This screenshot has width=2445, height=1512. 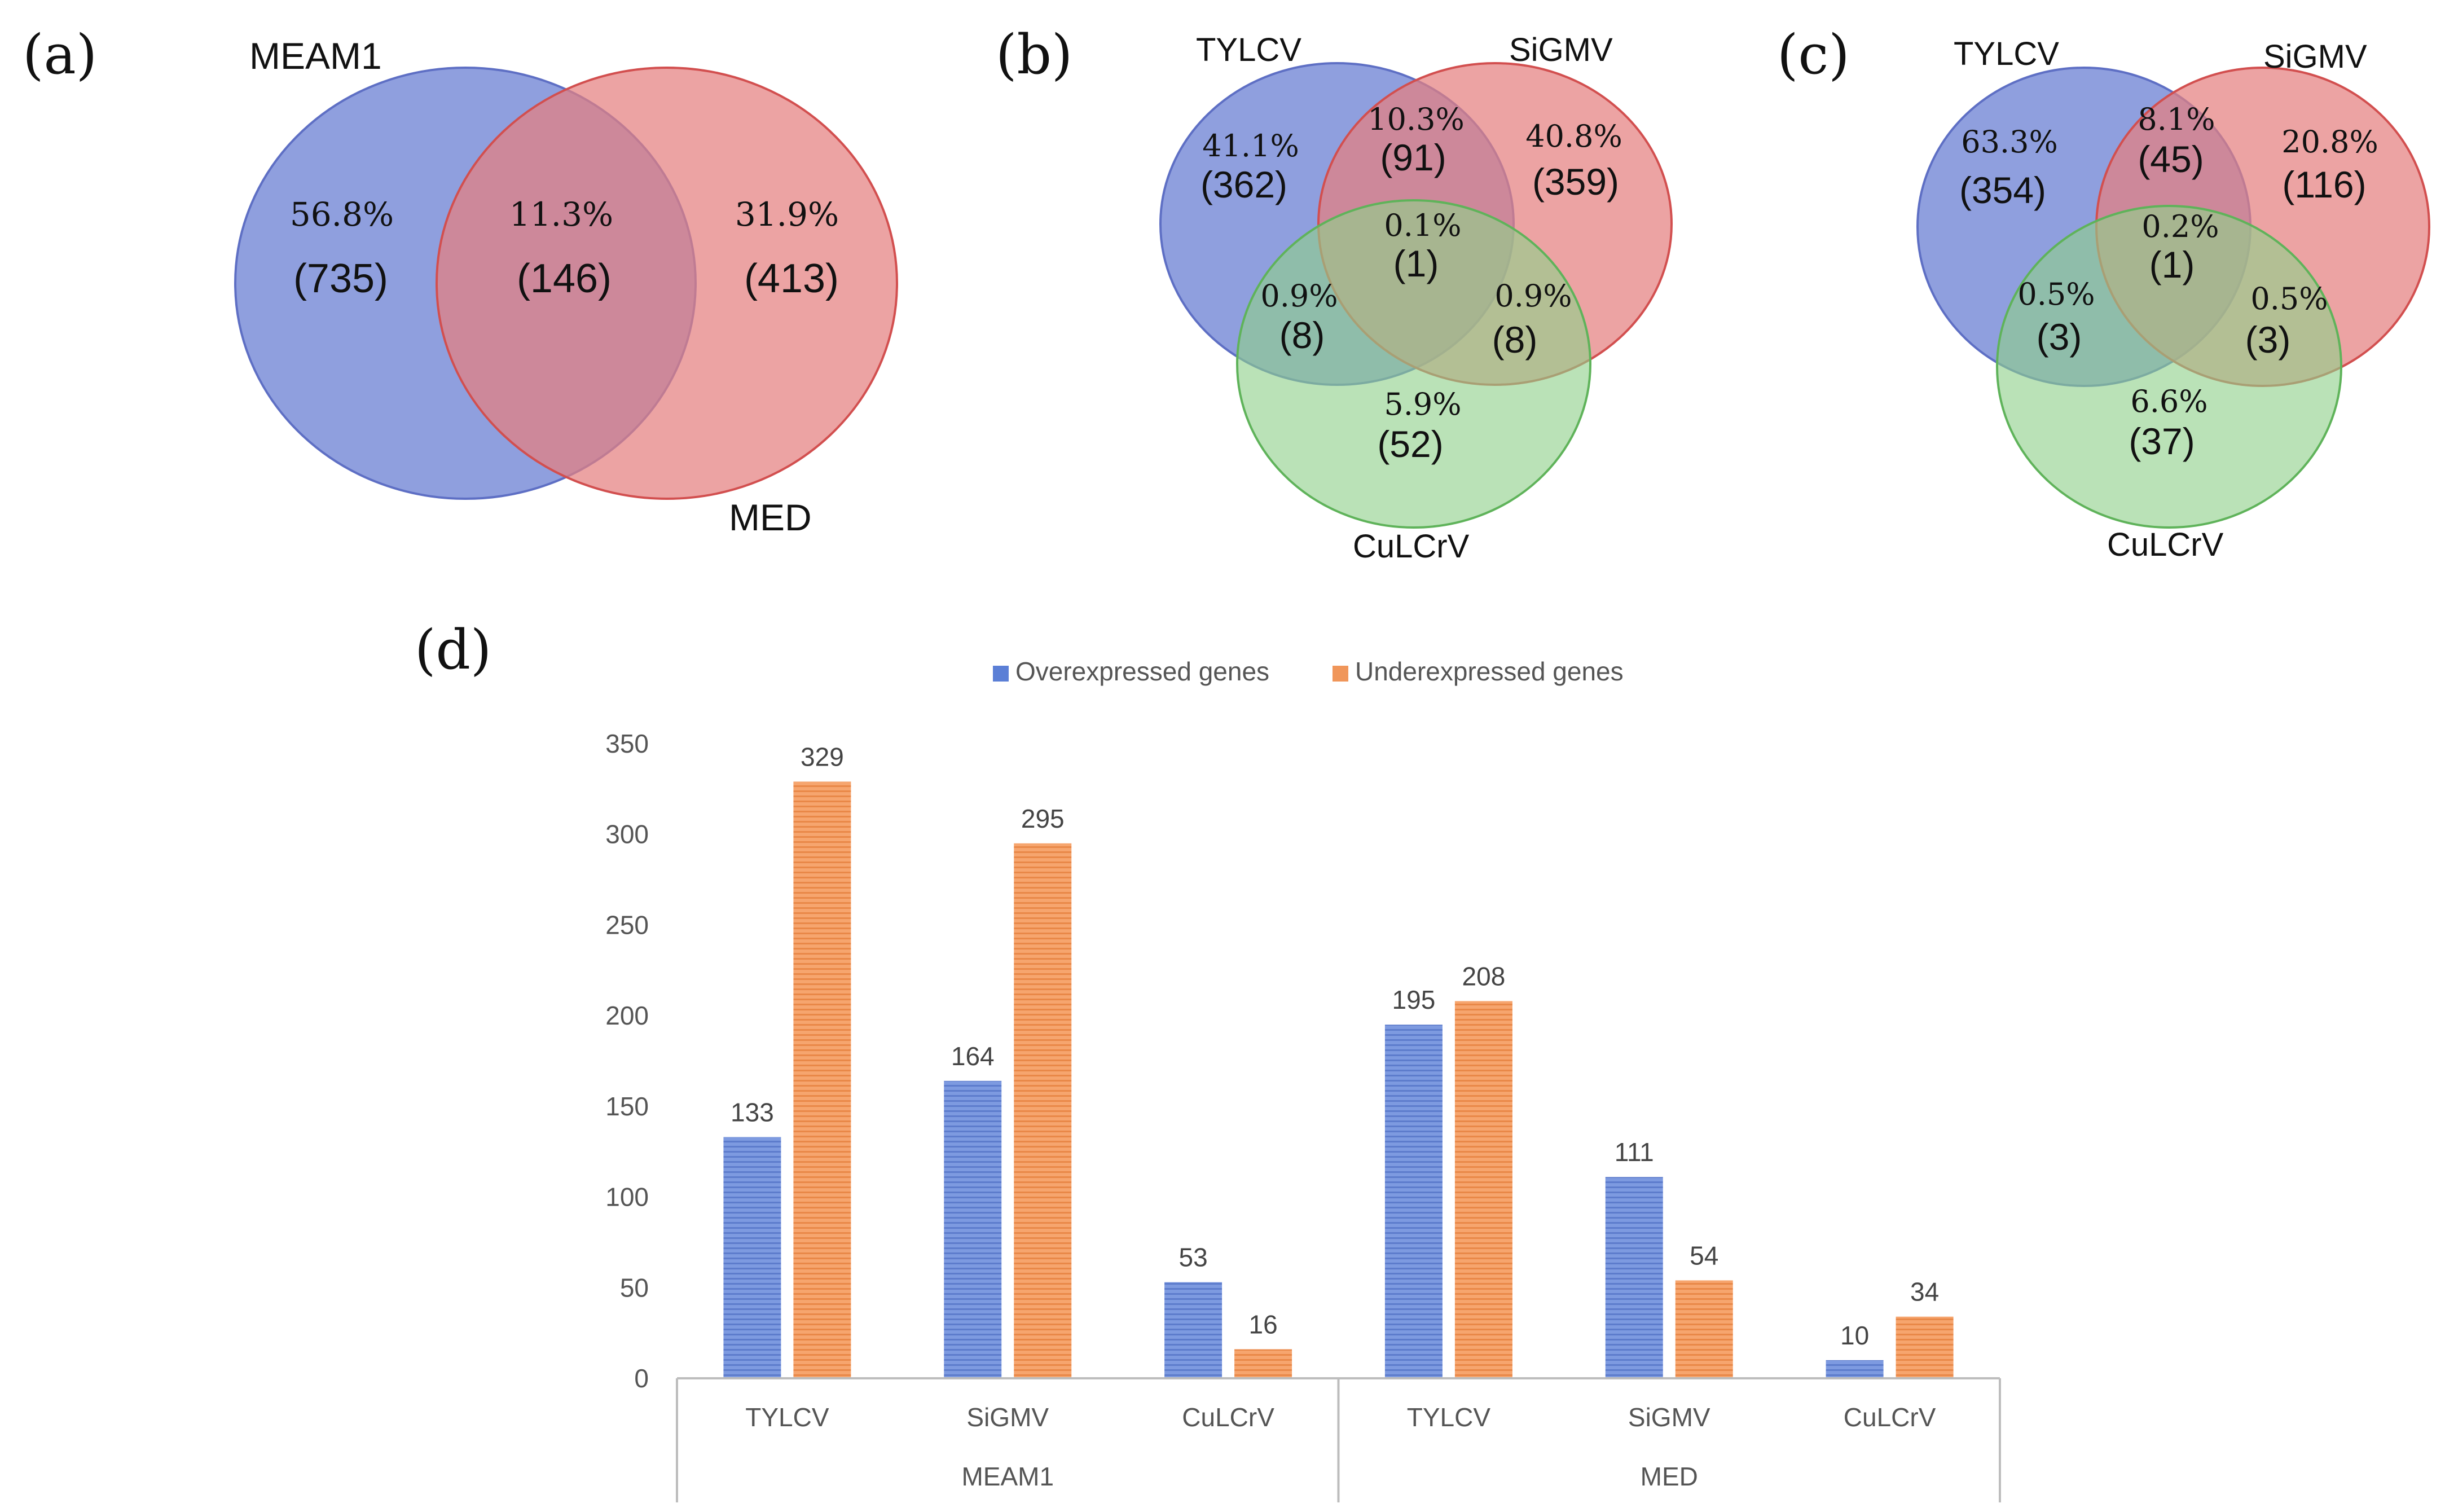 I want to click on region-pct-tylcv-only: 41.1%, so click(x=1251, y=146).